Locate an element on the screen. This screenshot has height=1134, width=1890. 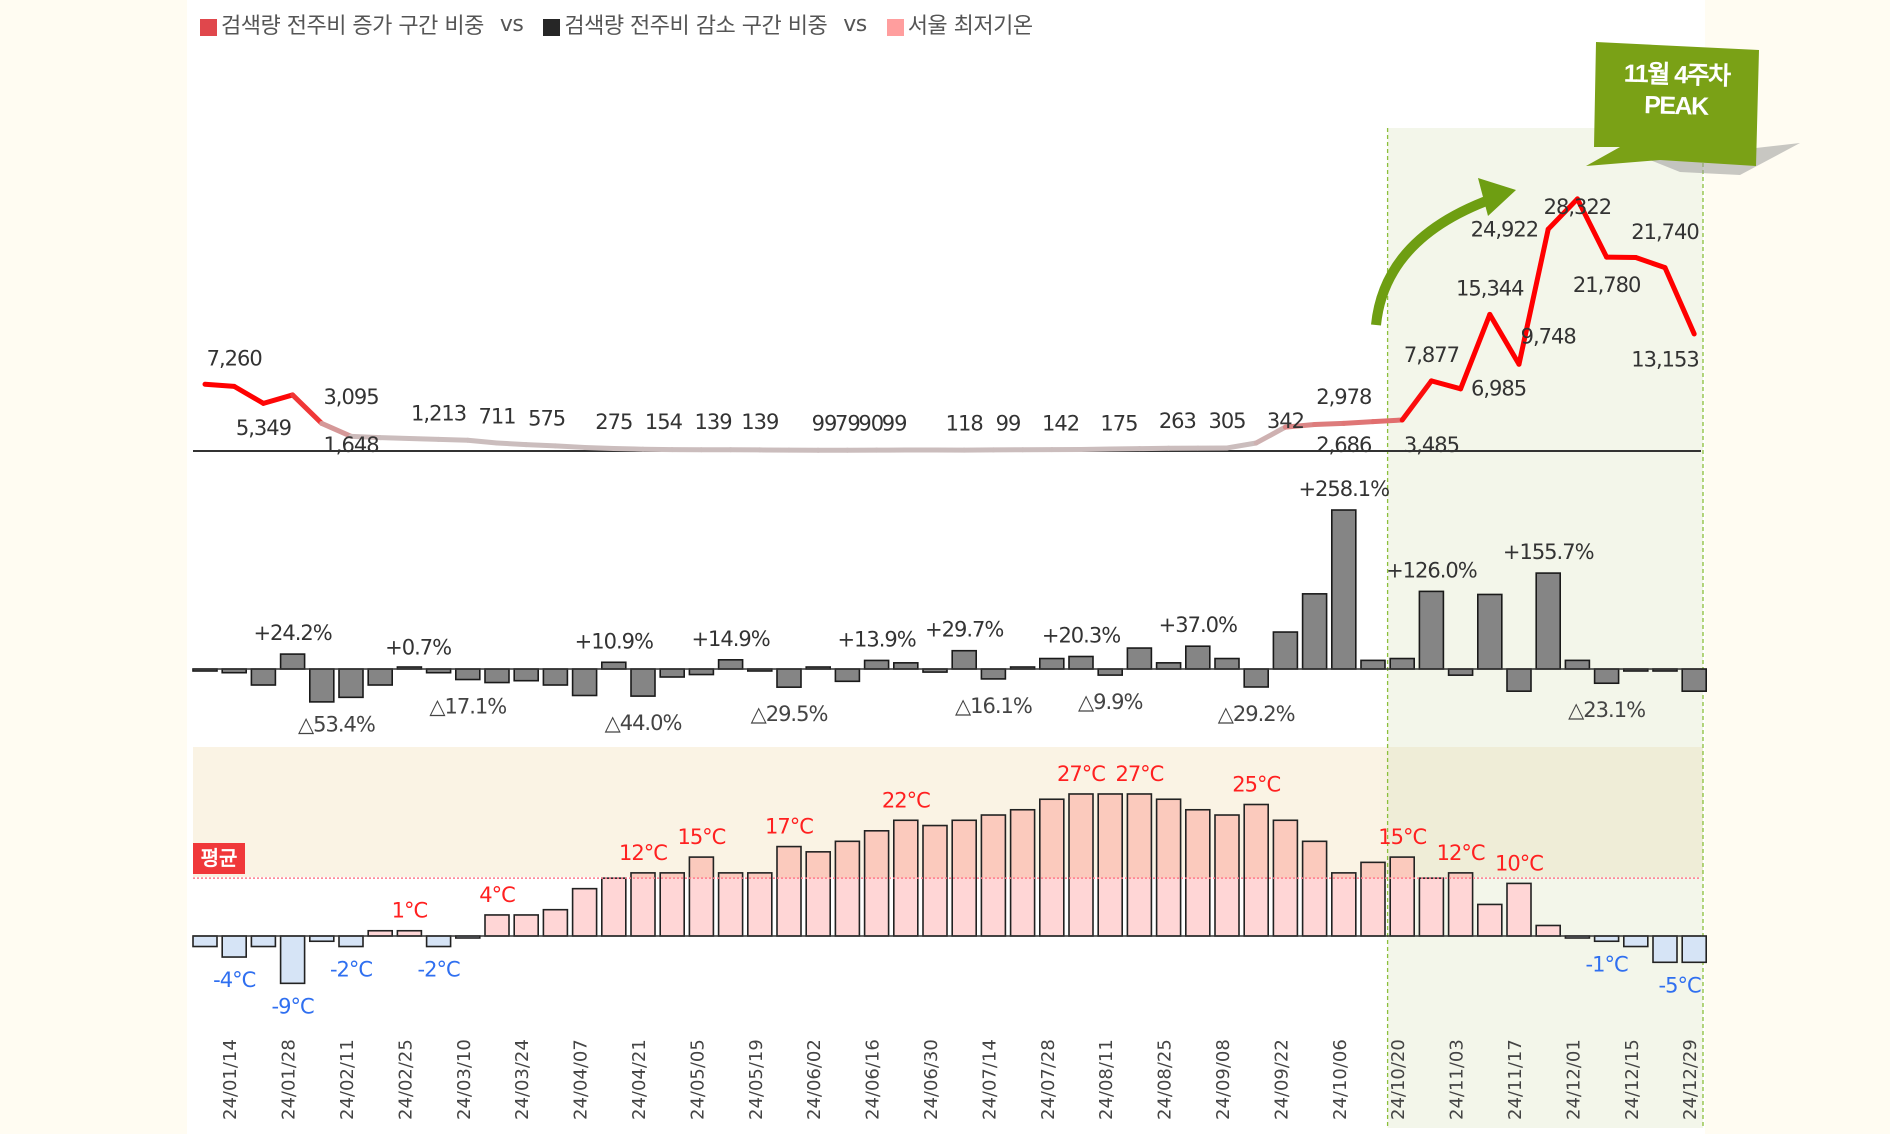
line-data-label: 711 is located at coordinates (496, 416).